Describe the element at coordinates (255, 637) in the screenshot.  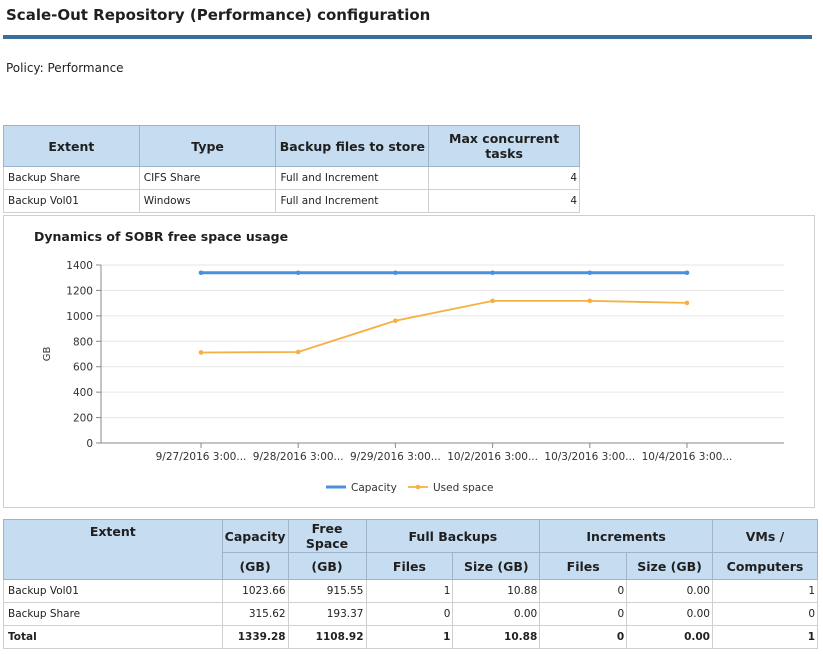
I see `total-capacity: 1339.28` at that location.